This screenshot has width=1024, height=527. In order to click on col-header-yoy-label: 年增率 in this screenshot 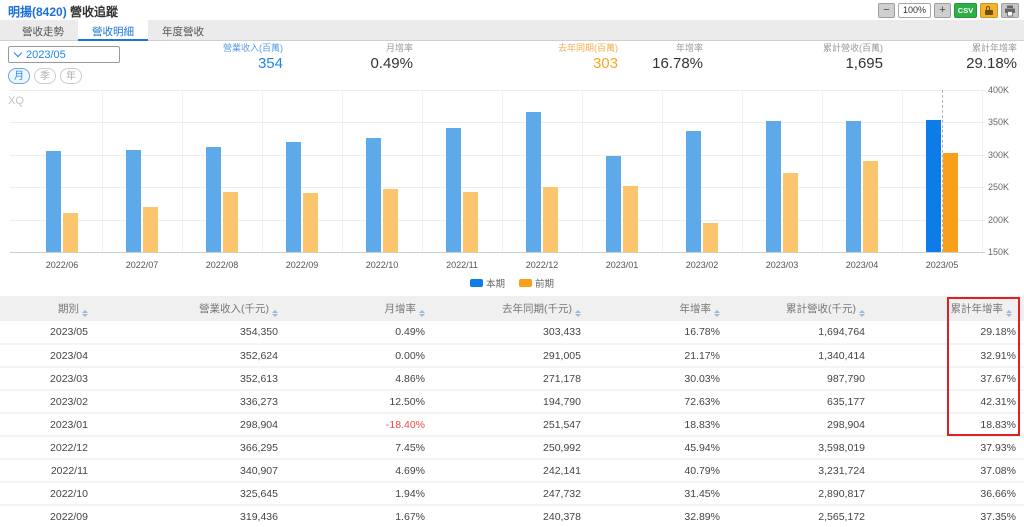, I will do `click(695, 308)`.